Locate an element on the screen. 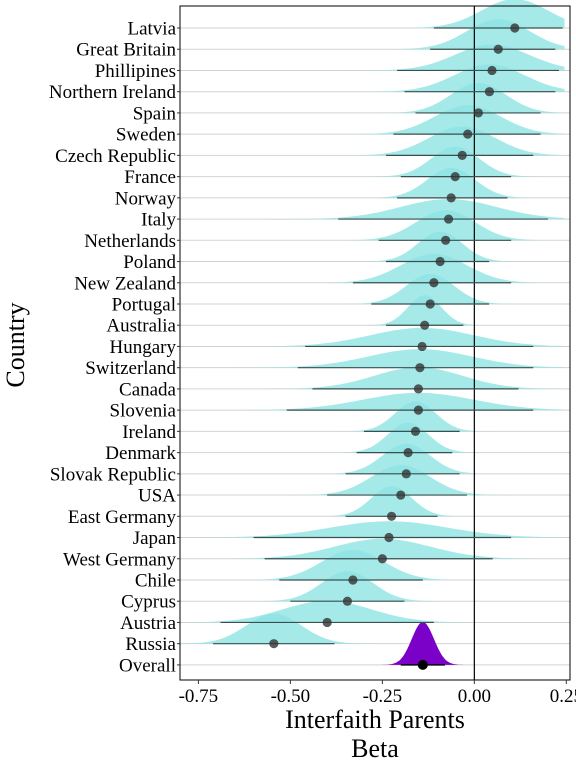 The image size is (576, 773). density-ireland is located at coordinates (415, 416).